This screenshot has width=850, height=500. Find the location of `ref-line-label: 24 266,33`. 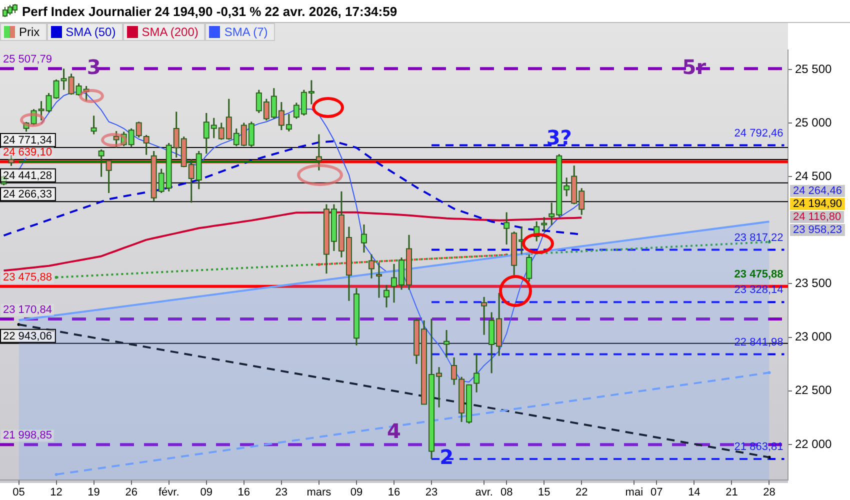

ref-line-label: 24 266,33 is located at coordinates (27, 194).